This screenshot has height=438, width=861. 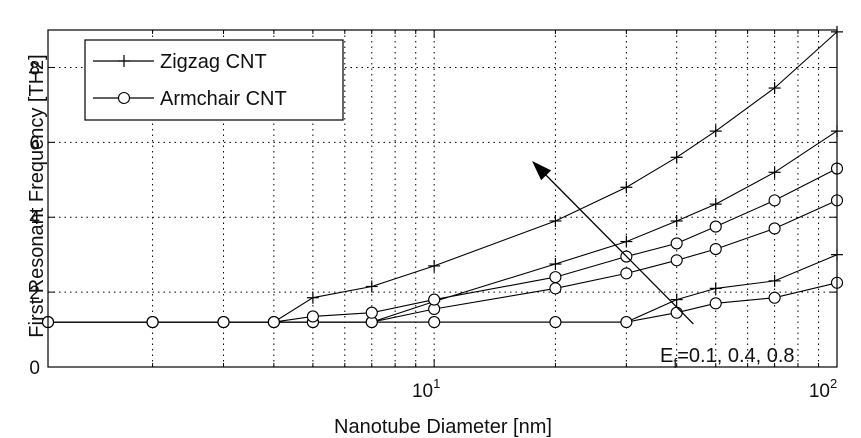 I want to click on legend-circle, so click(x=124, y=98).